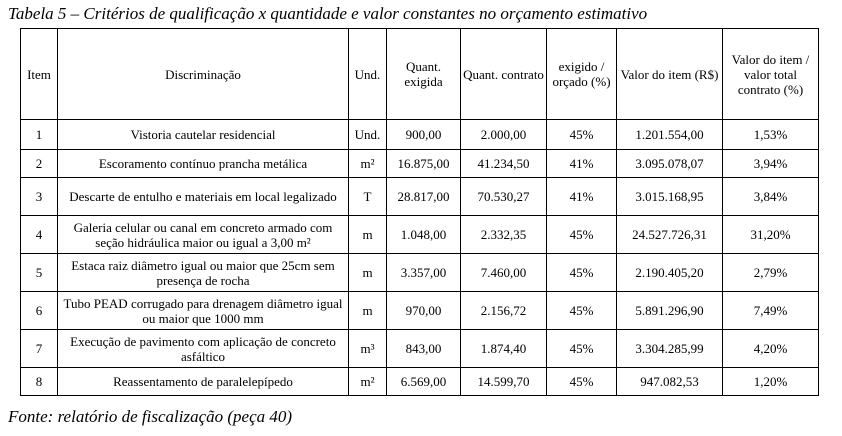  I want to click on table-cell: 3.357,00, so click(423, 272).